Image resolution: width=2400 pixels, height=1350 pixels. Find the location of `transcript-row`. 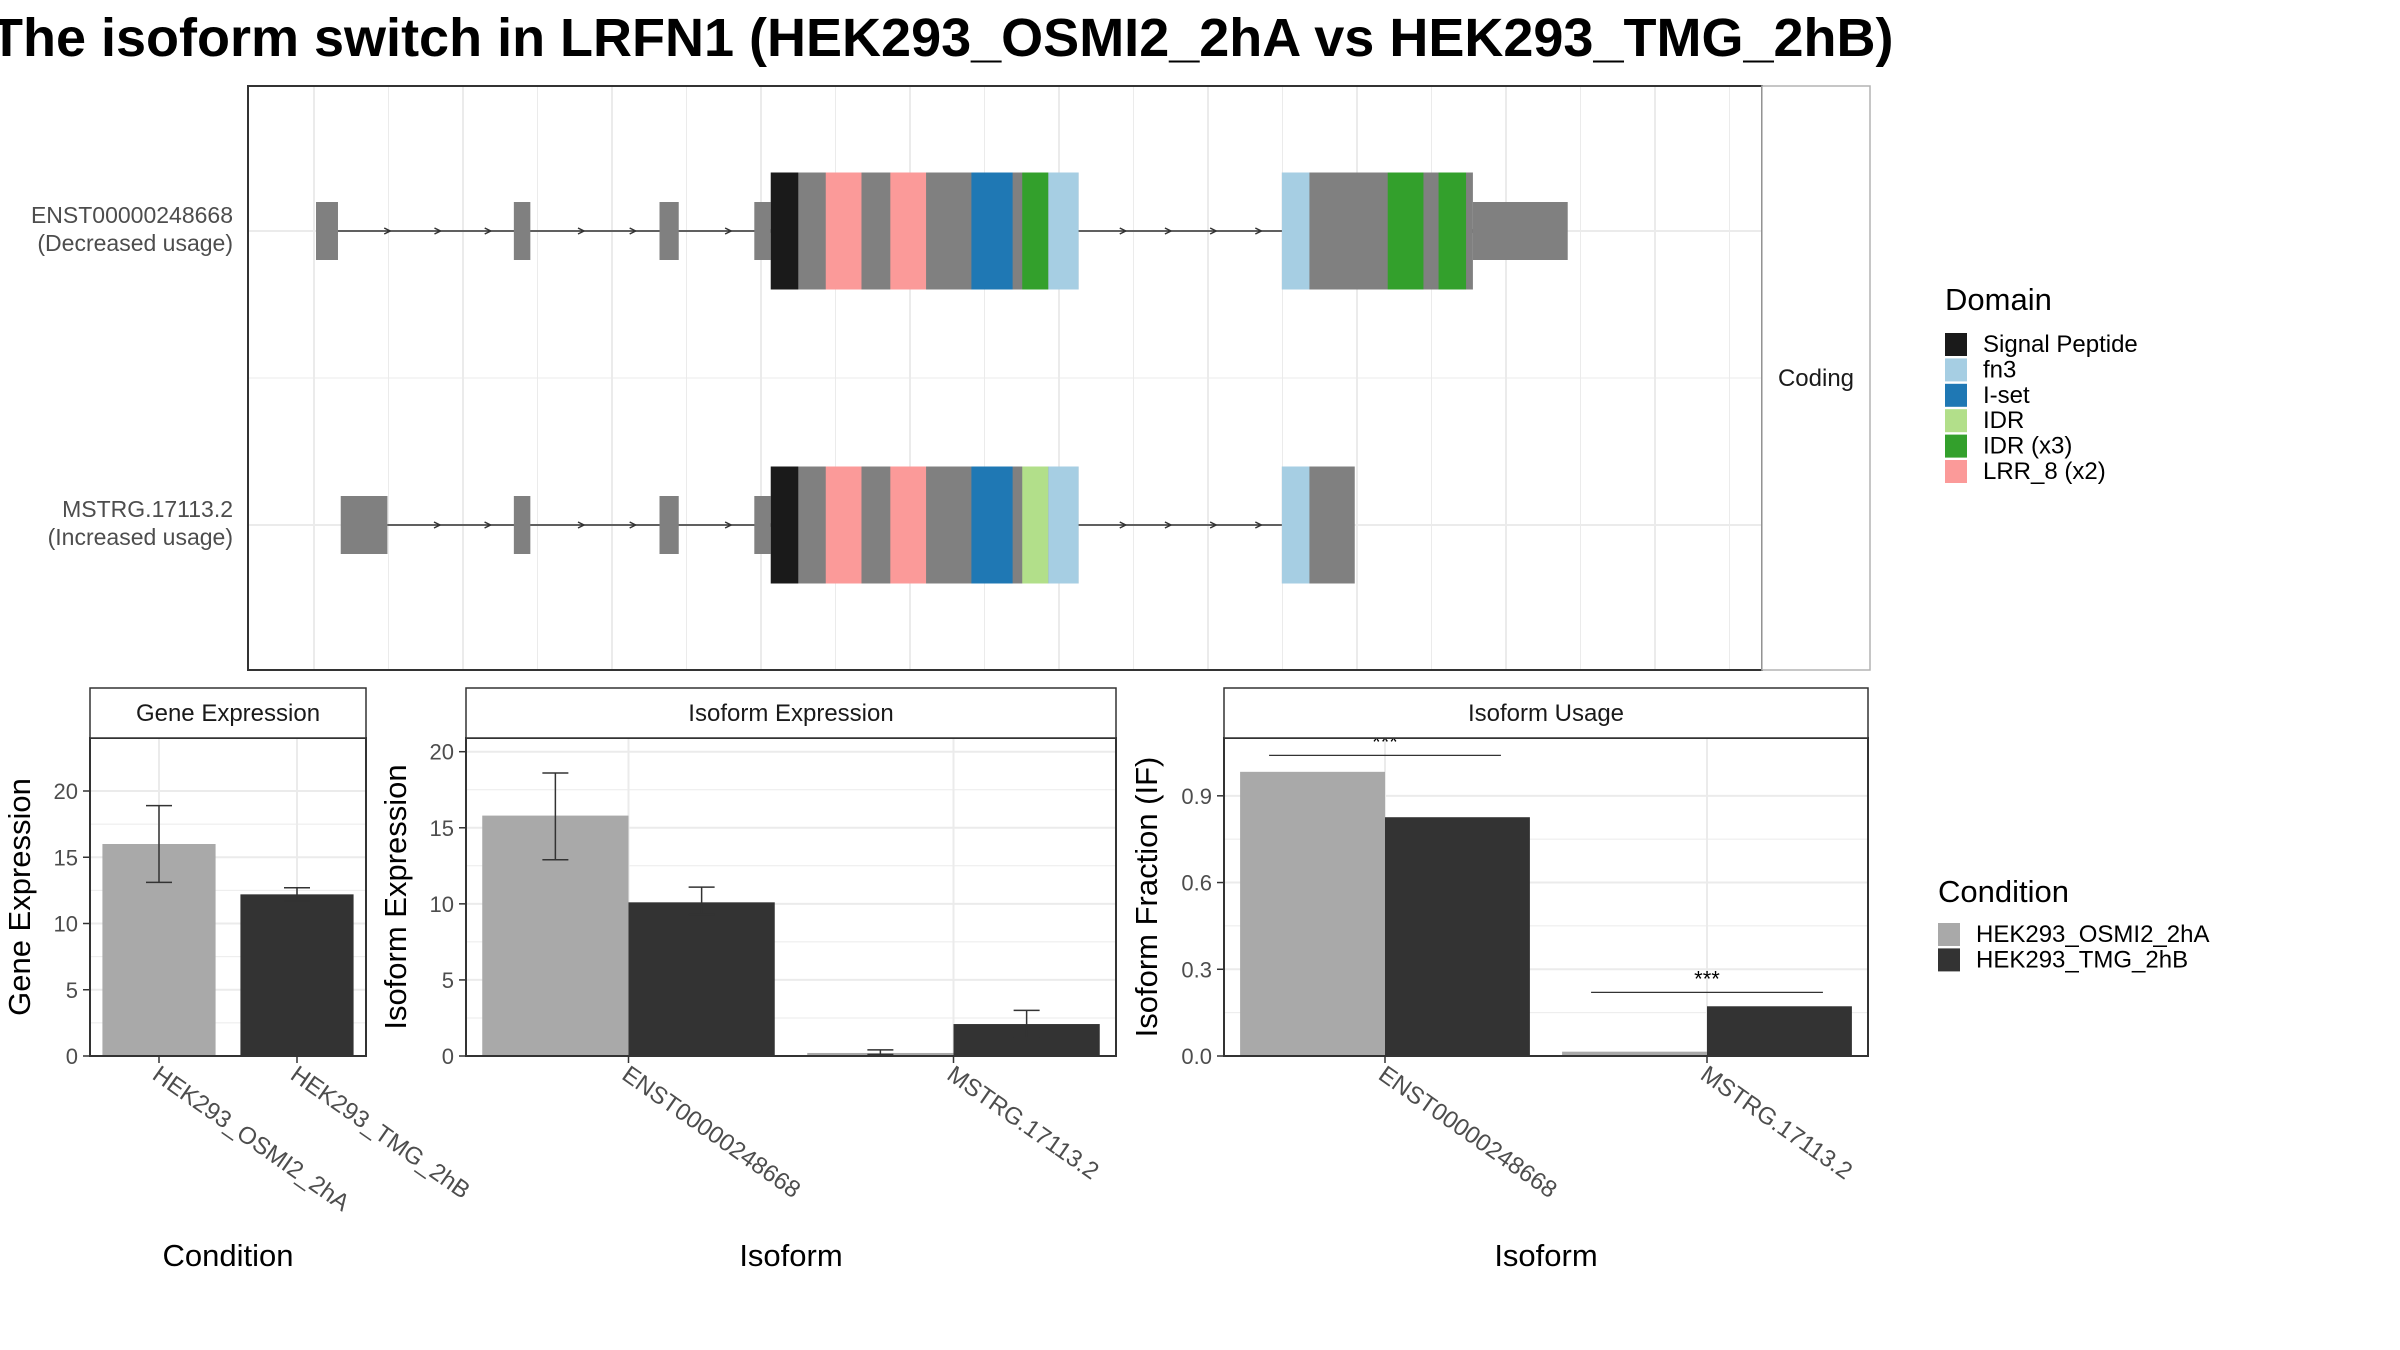

transcript-row is located at coordinates (847, 525).